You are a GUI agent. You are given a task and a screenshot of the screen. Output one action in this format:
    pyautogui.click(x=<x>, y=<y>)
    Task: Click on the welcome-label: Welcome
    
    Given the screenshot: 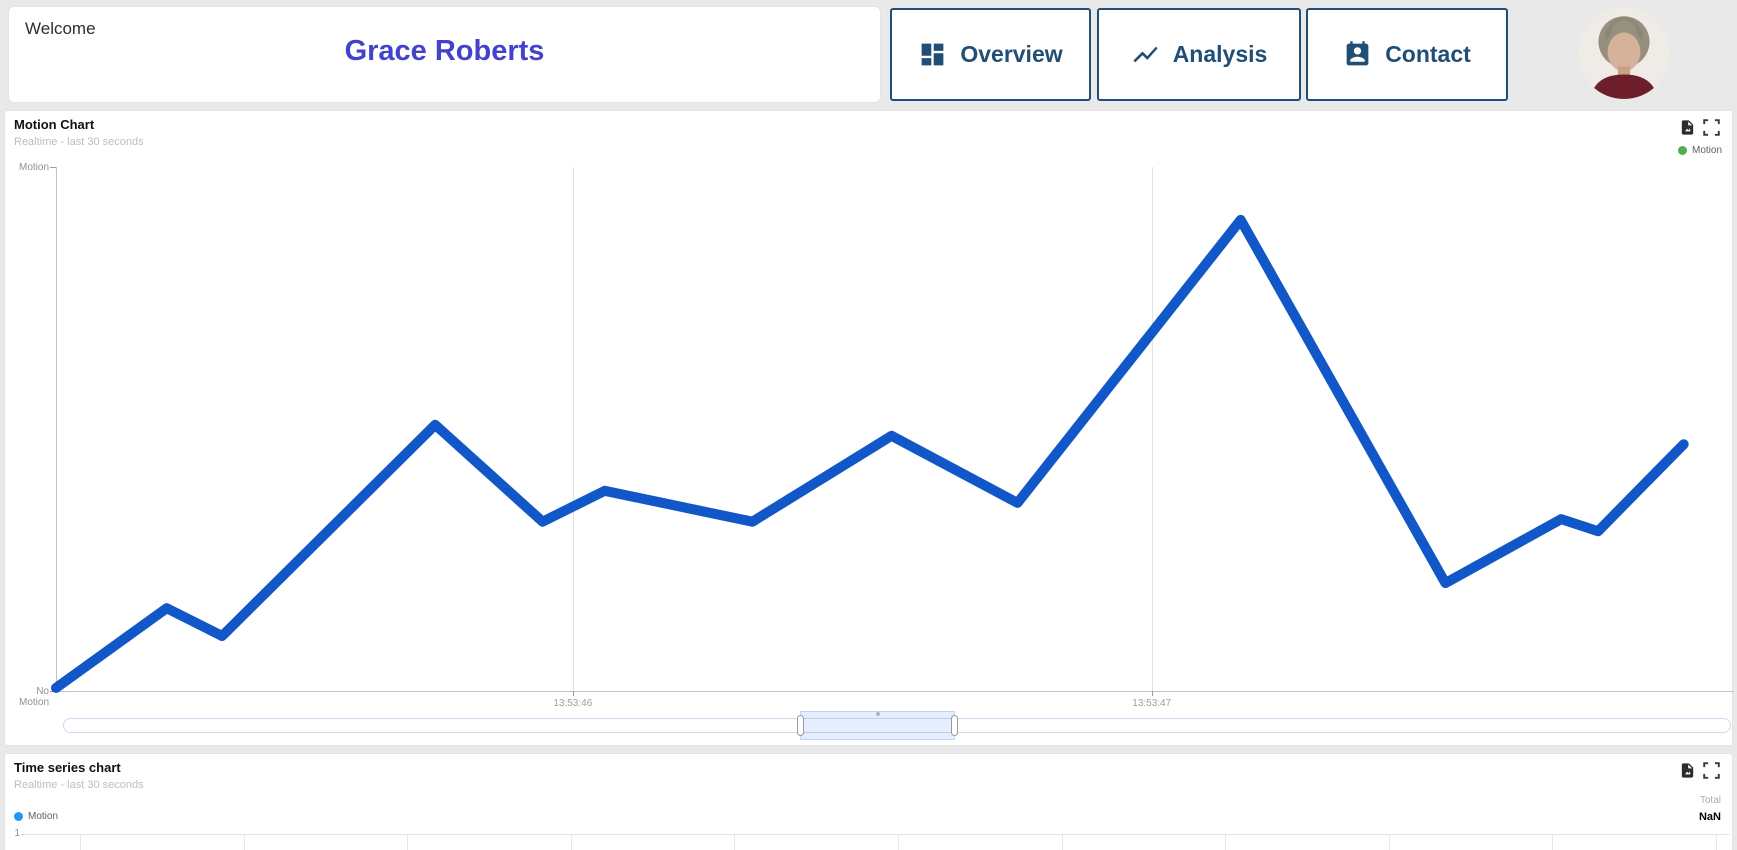 What is the action you would take?
    pyautogui.click(x=60, y=28)
    